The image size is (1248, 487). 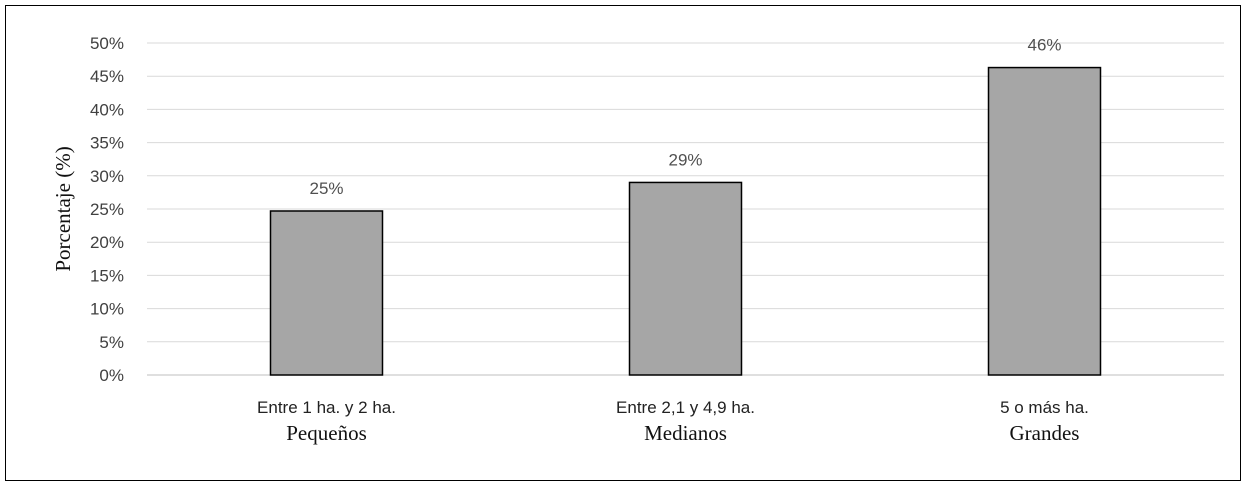 What do you see at coordinates (107, 76) in the screenshot?
I see `y-tick-label: 45%` at bounding box center [107, 76].